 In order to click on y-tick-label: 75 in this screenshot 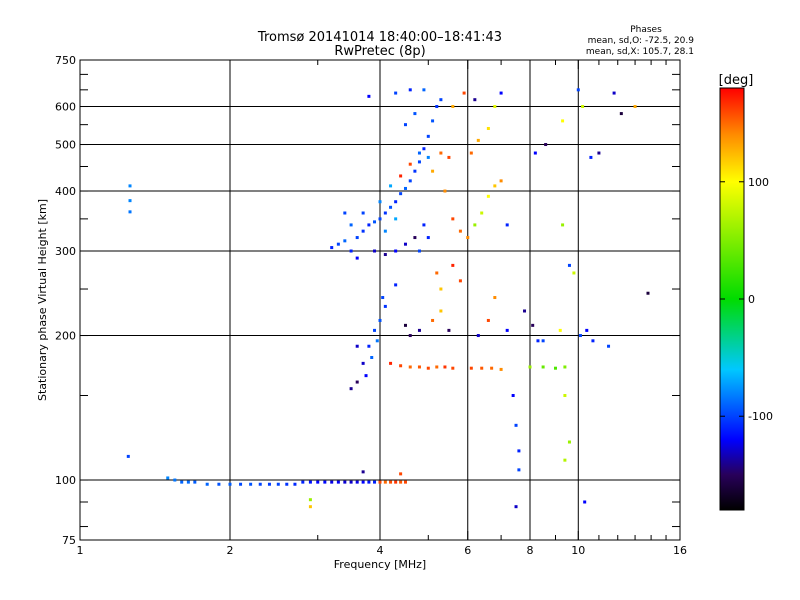, I will do `click(69, 540)`.